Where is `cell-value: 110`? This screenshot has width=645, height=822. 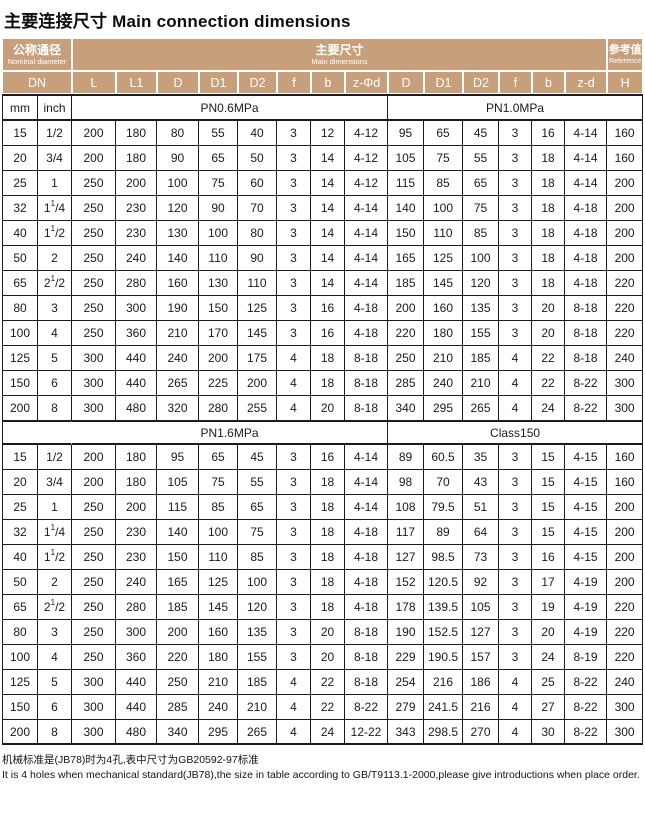 cell-value: 110 is located at coordinates (257, 283).